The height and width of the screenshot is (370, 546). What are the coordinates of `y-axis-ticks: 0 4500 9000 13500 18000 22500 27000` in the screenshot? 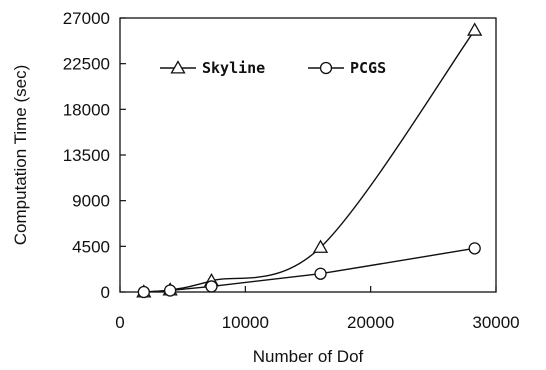 It's located at (94, 155).